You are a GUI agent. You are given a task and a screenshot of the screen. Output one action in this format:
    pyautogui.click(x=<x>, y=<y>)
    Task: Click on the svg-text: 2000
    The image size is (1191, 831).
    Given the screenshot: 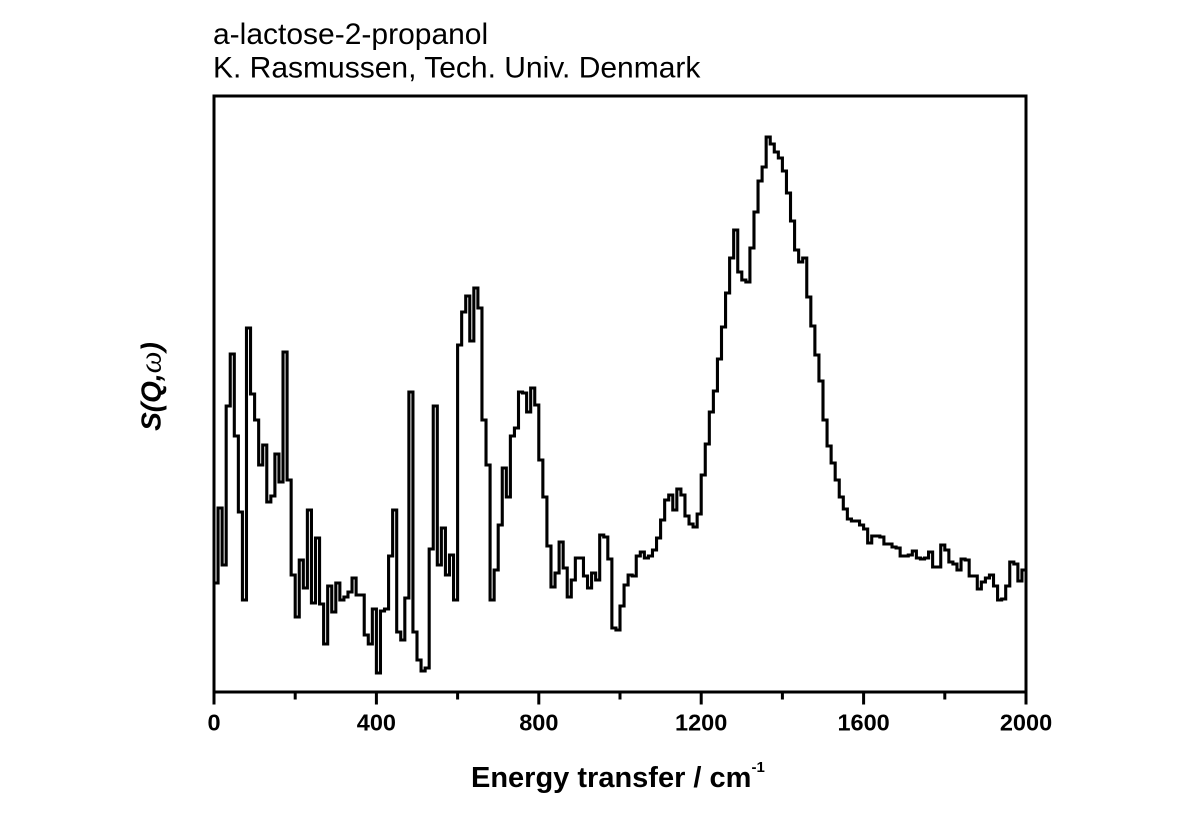 What is the action you would take?
    pyautogui.click(x=1026, y=723)
    